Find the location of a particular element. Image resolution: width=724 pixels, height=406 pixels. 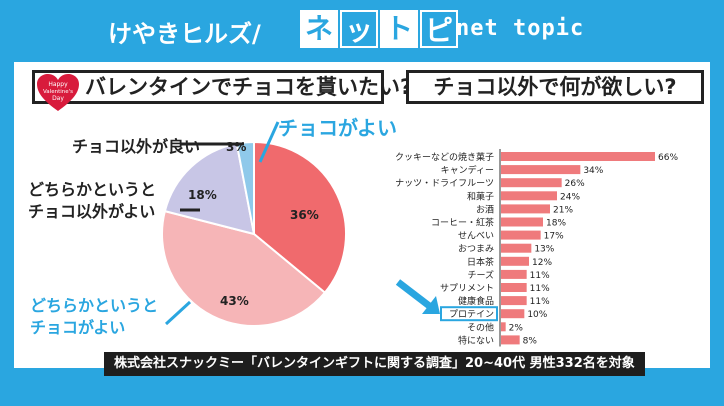

pie-value-36: 36% is located at coordinates (304, 215).